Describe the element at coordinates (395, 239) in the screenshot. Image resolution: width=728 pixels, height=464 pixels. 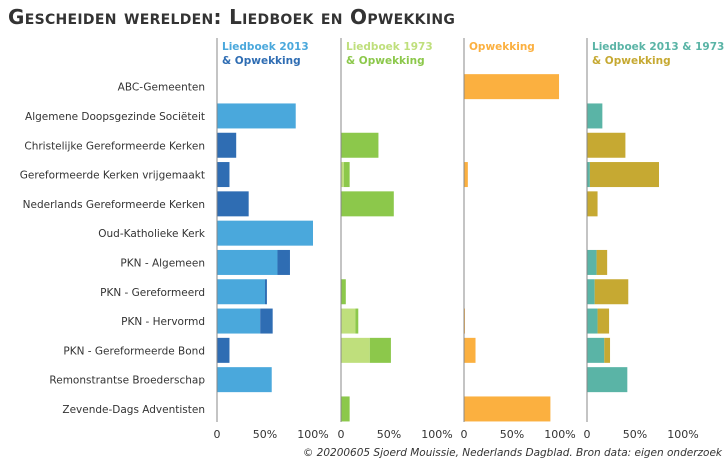
I see `chart-panel: Liedboek 1973 & Opwekking 0 50% 100%` at that location.